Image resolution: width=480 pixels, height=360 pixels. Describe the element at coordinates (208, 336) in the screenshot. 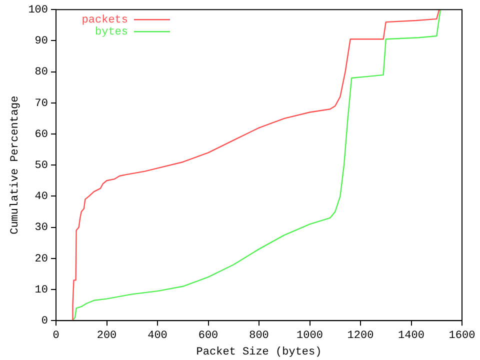

I see `x-tick-label: 600` at that location.